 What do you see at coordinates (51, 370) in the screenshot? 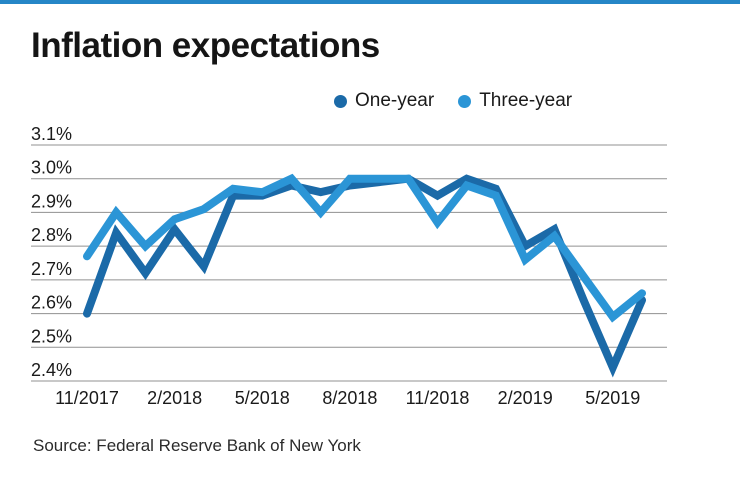
I see `y-axis-tick-label: 2.4%` at bounding box center [51, 370].